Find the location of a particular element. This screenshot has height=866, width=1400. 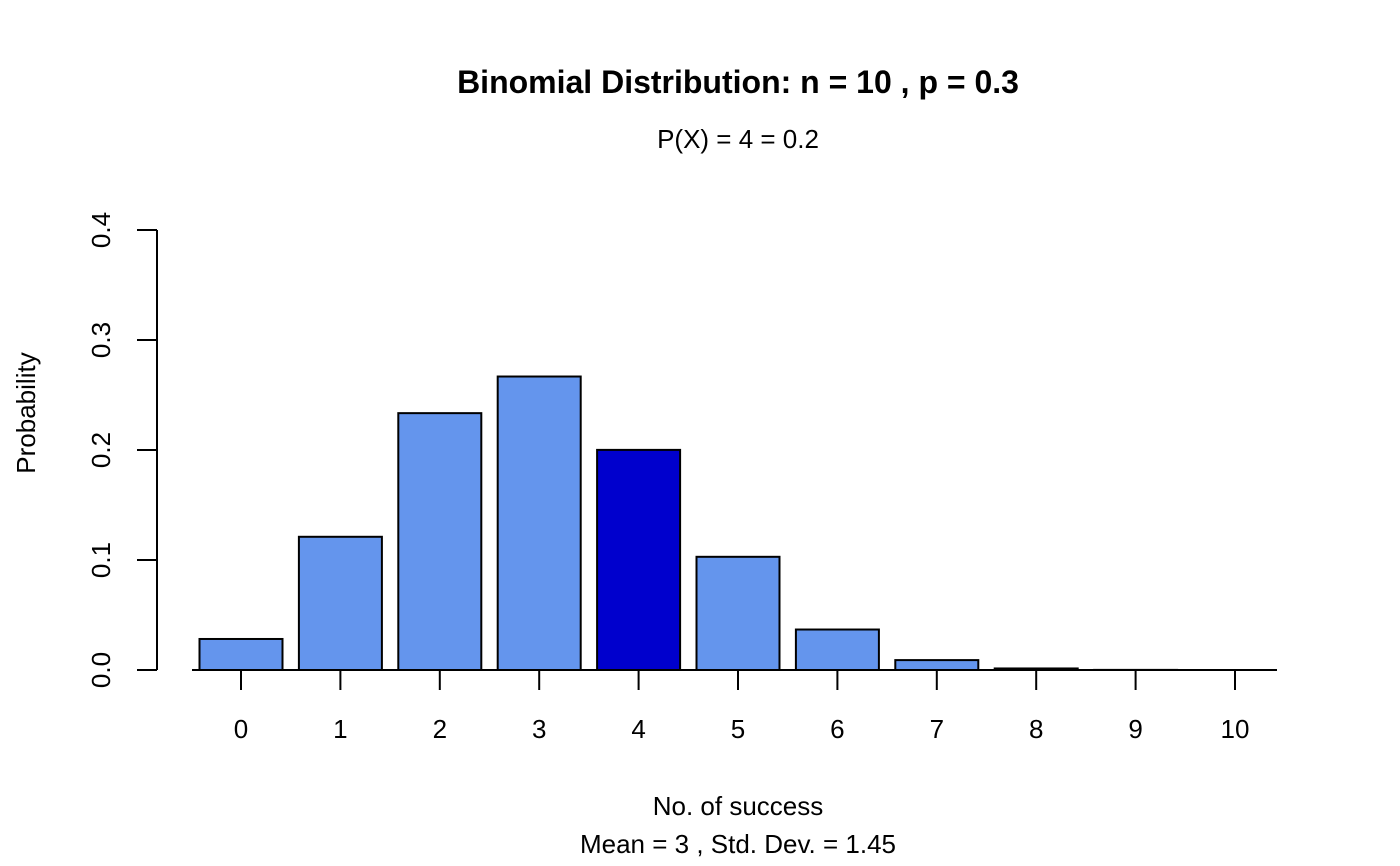

x-tick-label-9: 9 is located at coordinates (1135, 729).